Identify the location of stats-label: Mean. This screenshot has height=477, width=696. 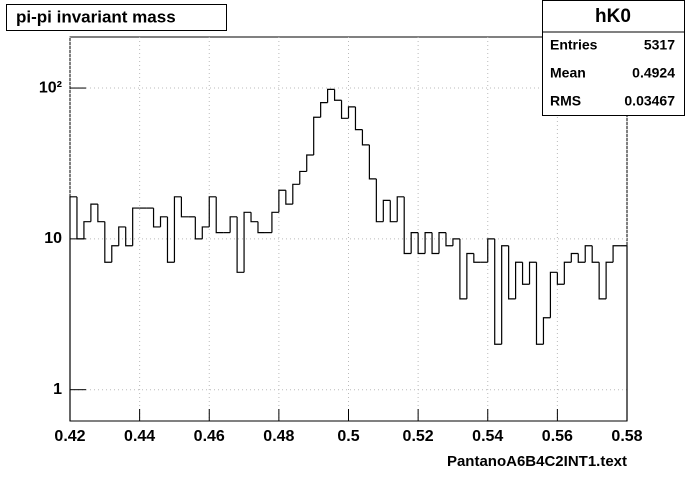
(568, 73).